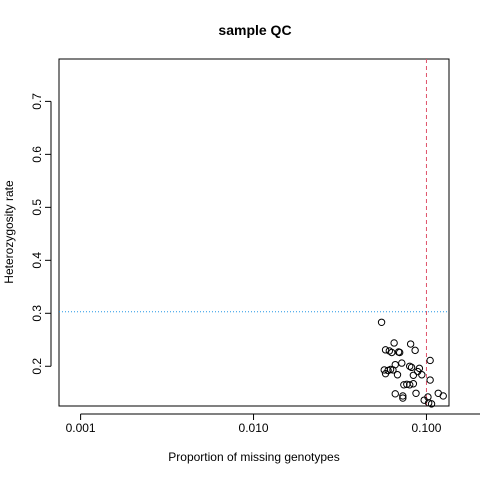 The image size is (480, 480). What do you see at coordinates (37, 101) in the screenshot?
I see `y-tick-label: 0.7` at bounding box center [37, 101].